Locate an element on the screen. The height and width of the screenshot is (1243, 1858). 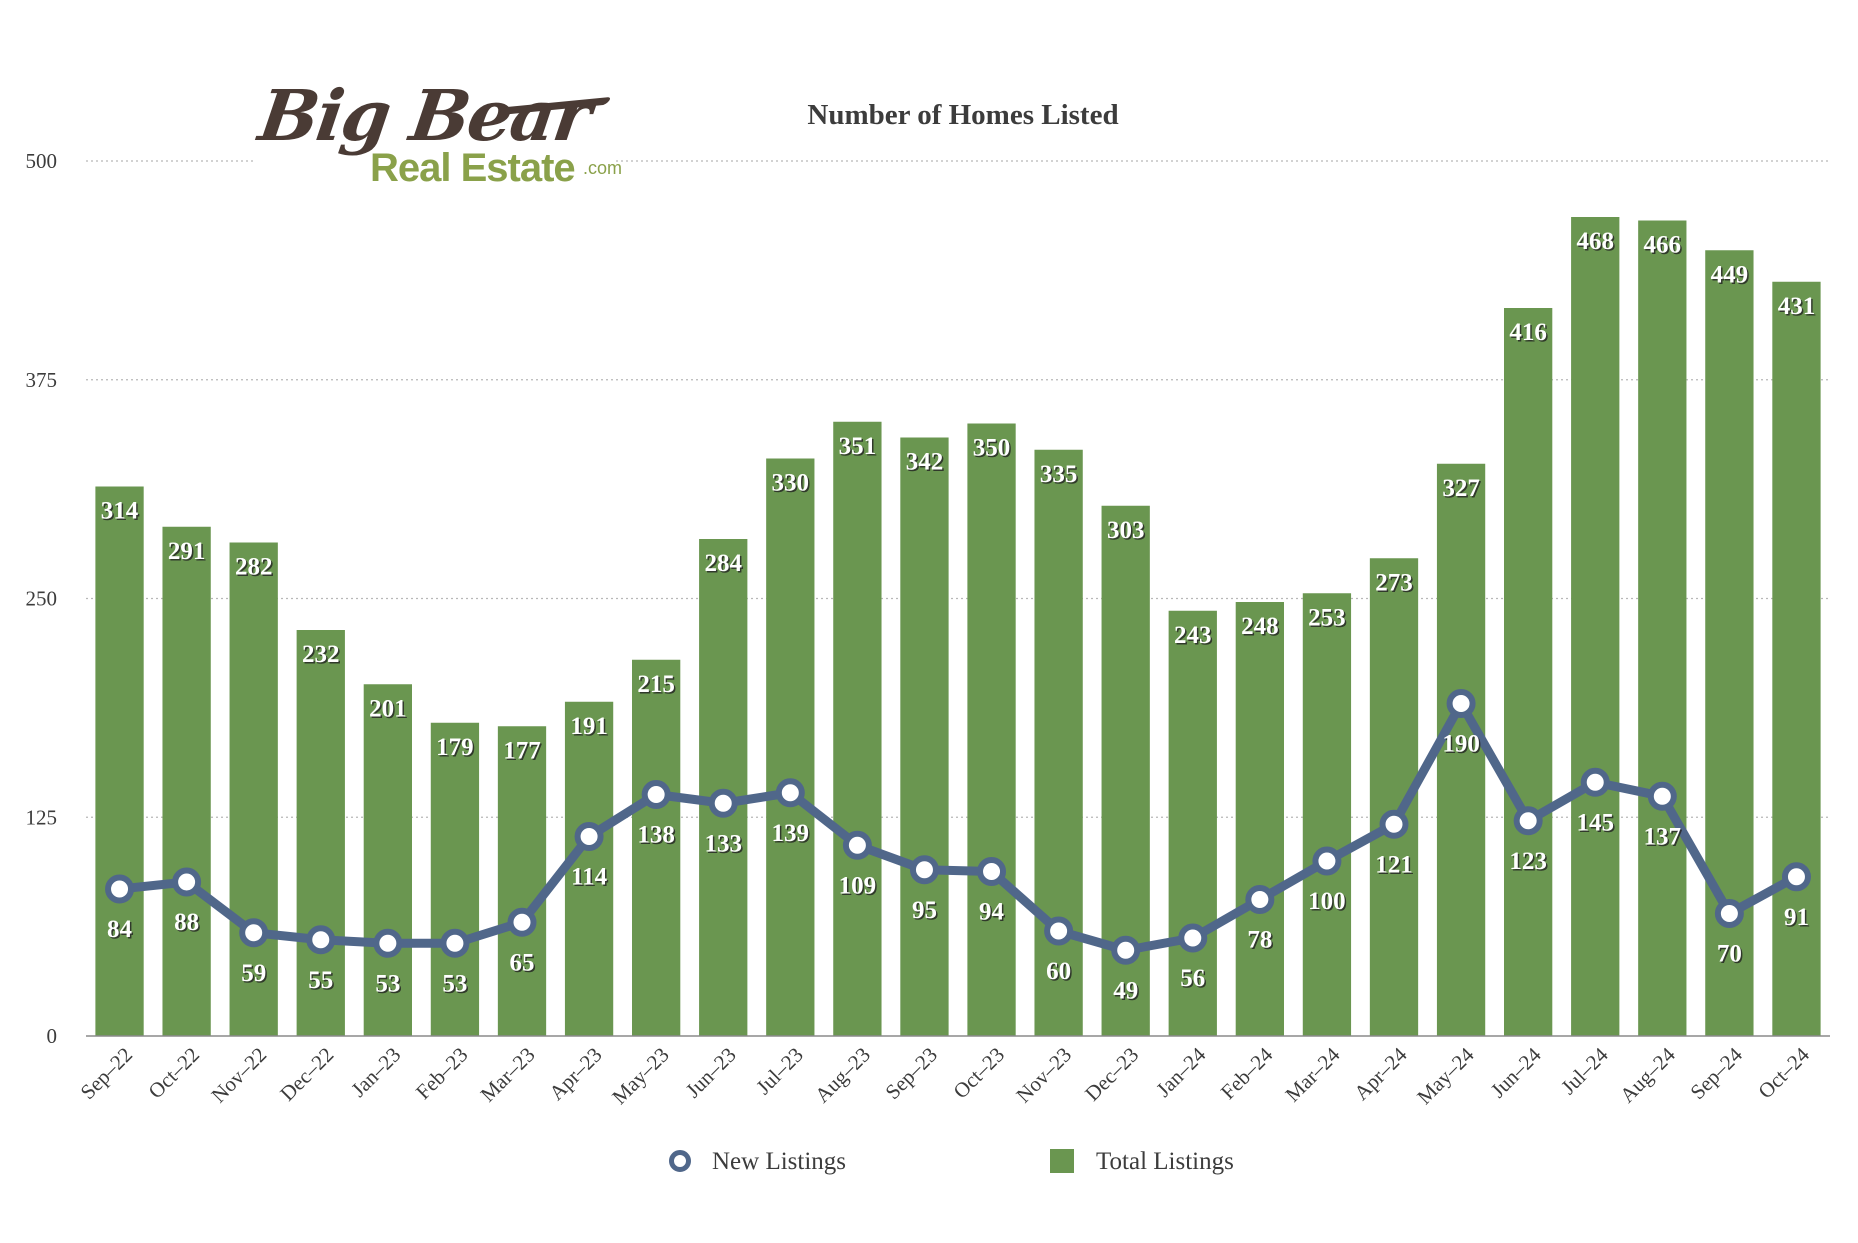
legend-label-total-listings: Total Listings is located at coordinates (1165, 1161).